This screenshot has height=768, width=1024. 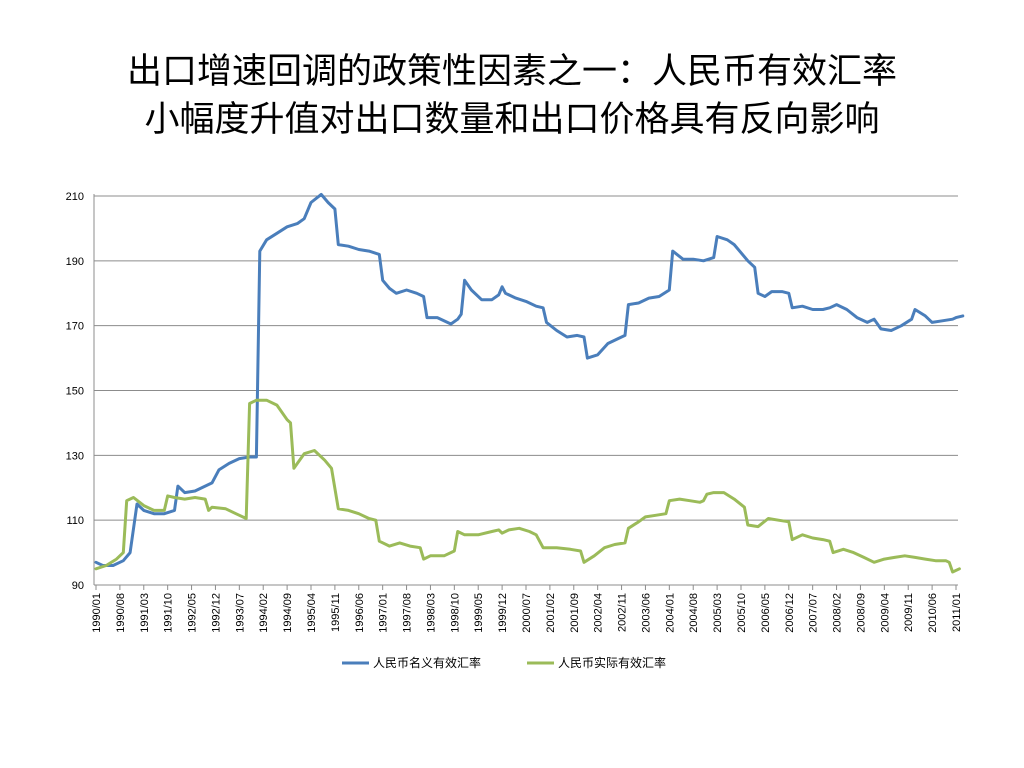 What do you see at coordinates (861, 613) in the screenshot?
I see `x-tick-label: 2008/09` at bounding box center [861, 613].